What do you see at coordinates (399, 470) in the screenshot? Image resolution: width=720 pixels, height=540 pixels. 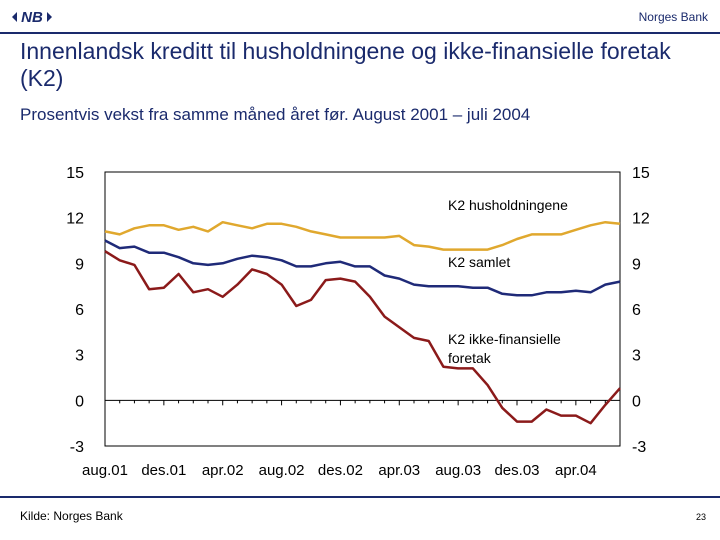 I see `x-tick-label: apr.03` at bounding box center [399, 470].